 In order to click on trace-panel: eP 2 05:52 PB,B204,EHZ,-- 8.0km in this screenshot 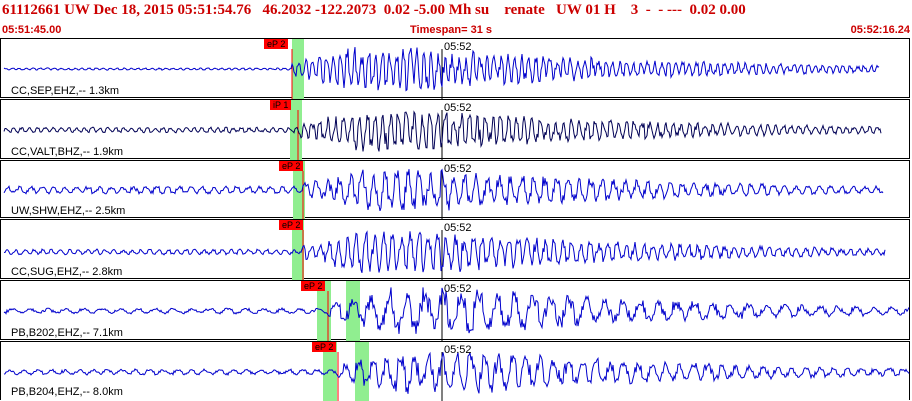, I will do `click(455, 371)`.